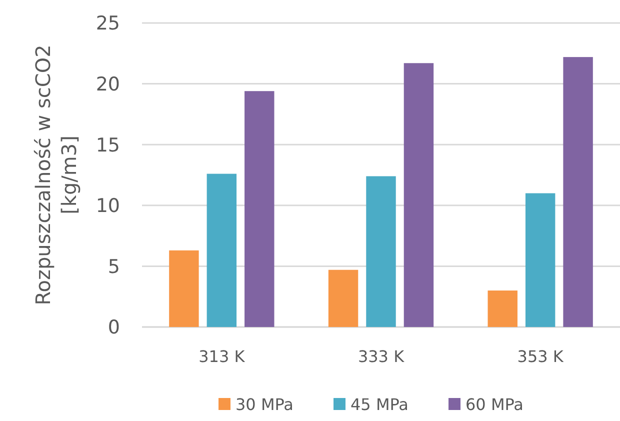  Describe the element at coordinates (108, 145) in the screenshot. I see `y-tick-label: 15` at that location.